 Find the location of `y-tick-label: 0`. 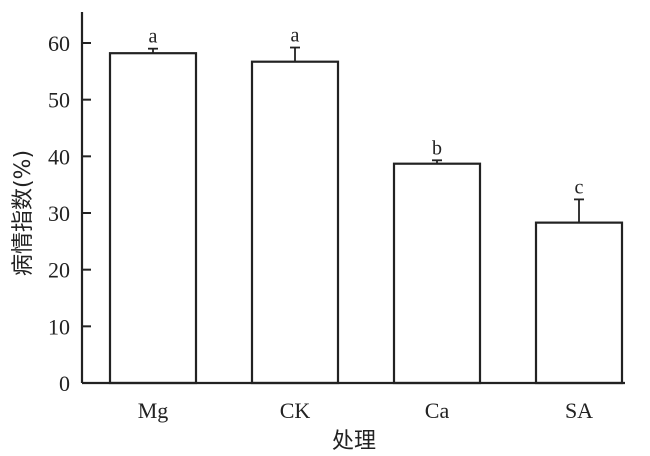

y-tick-label: 0 is located at coordinates (64, 383).